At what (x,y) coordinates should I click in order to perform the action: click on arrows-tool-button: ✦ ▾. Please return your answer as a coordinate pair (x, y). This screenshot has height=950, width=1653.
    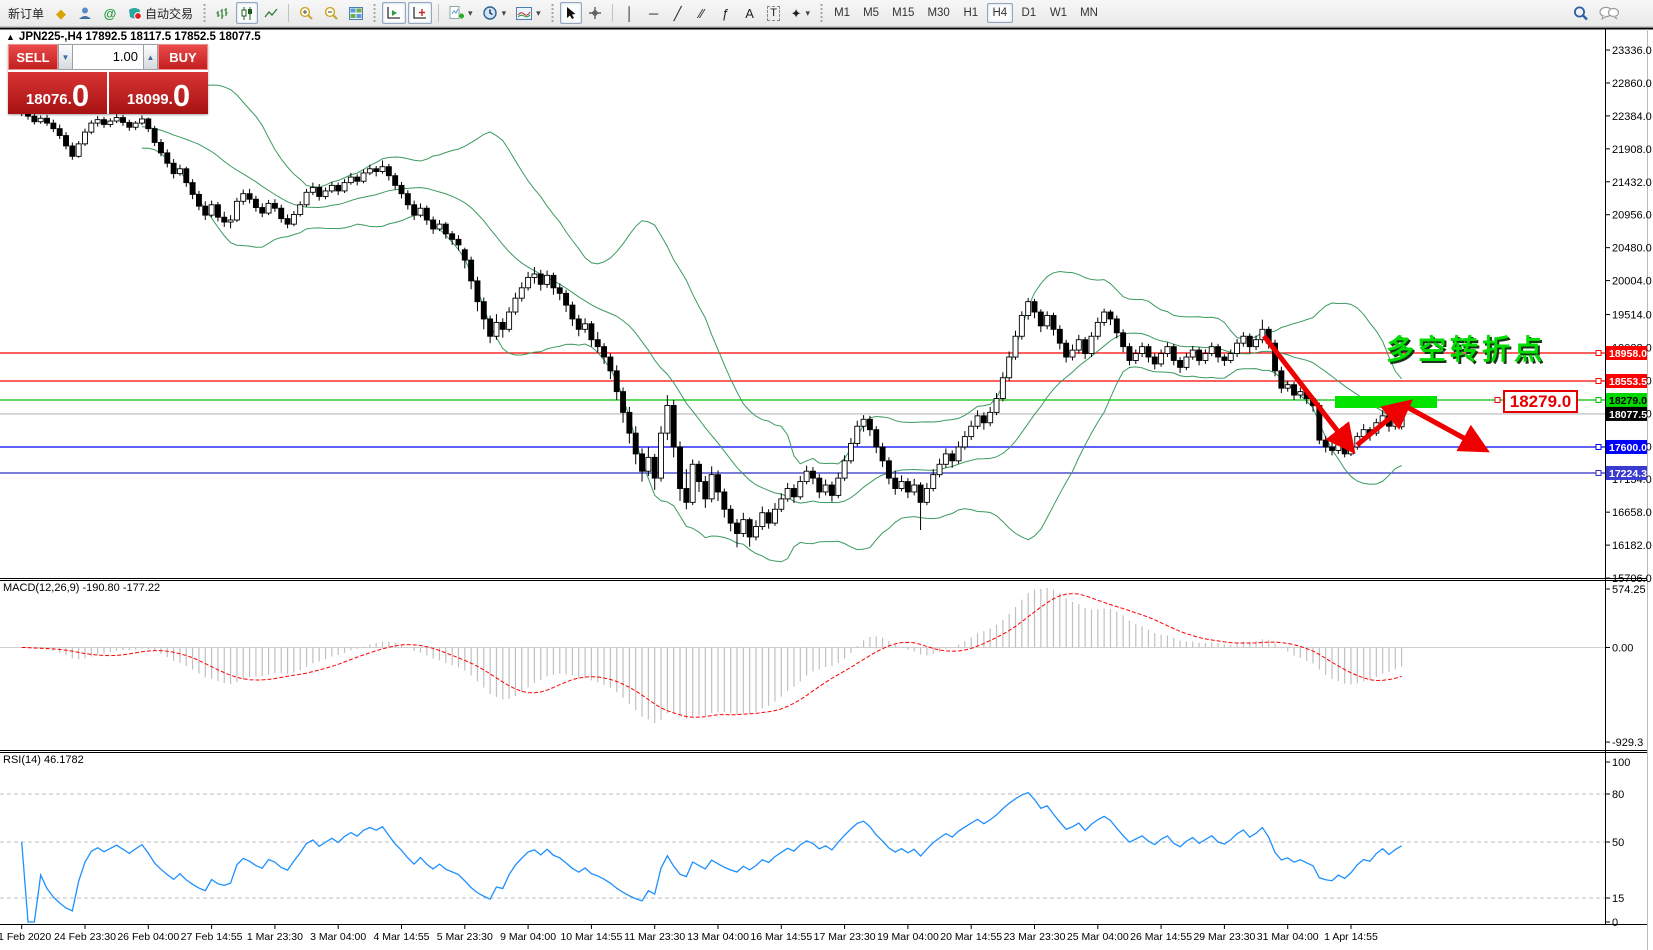
    Looking at the image, I should click on (800, 13).